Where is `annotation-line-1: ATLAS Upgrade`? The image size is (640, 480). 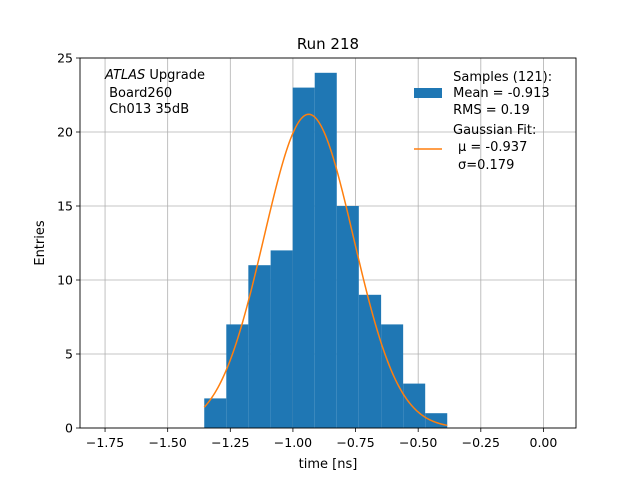
annotation-line-1: ATLAS Upgrade is located at coordinates (154, 75).